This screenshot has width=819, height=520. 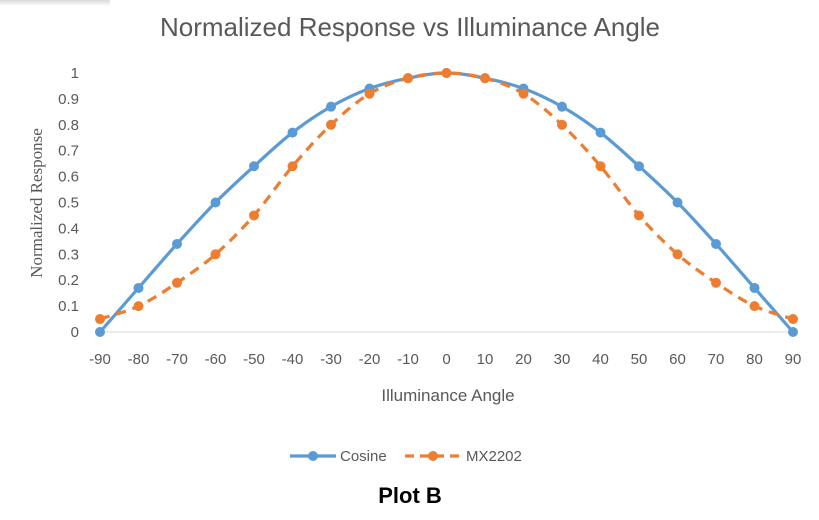 I want to click on x-tick-label: -40, so click(x=293, y=359).